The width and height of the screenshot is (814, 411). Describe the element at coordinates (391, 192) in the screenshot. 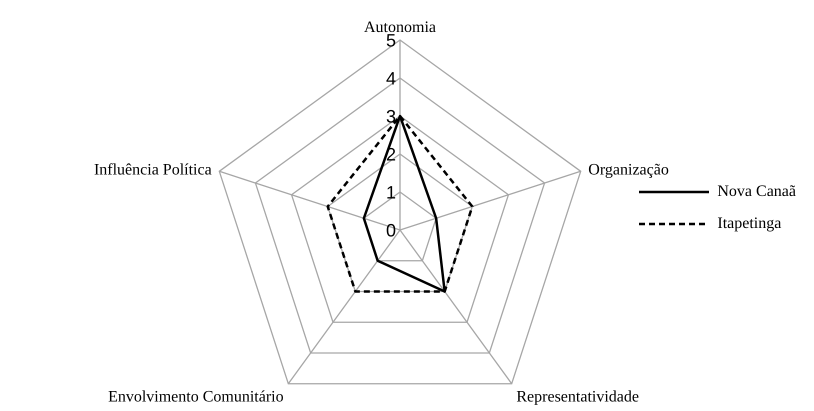

I see `y-tick-label: 1` at that location.